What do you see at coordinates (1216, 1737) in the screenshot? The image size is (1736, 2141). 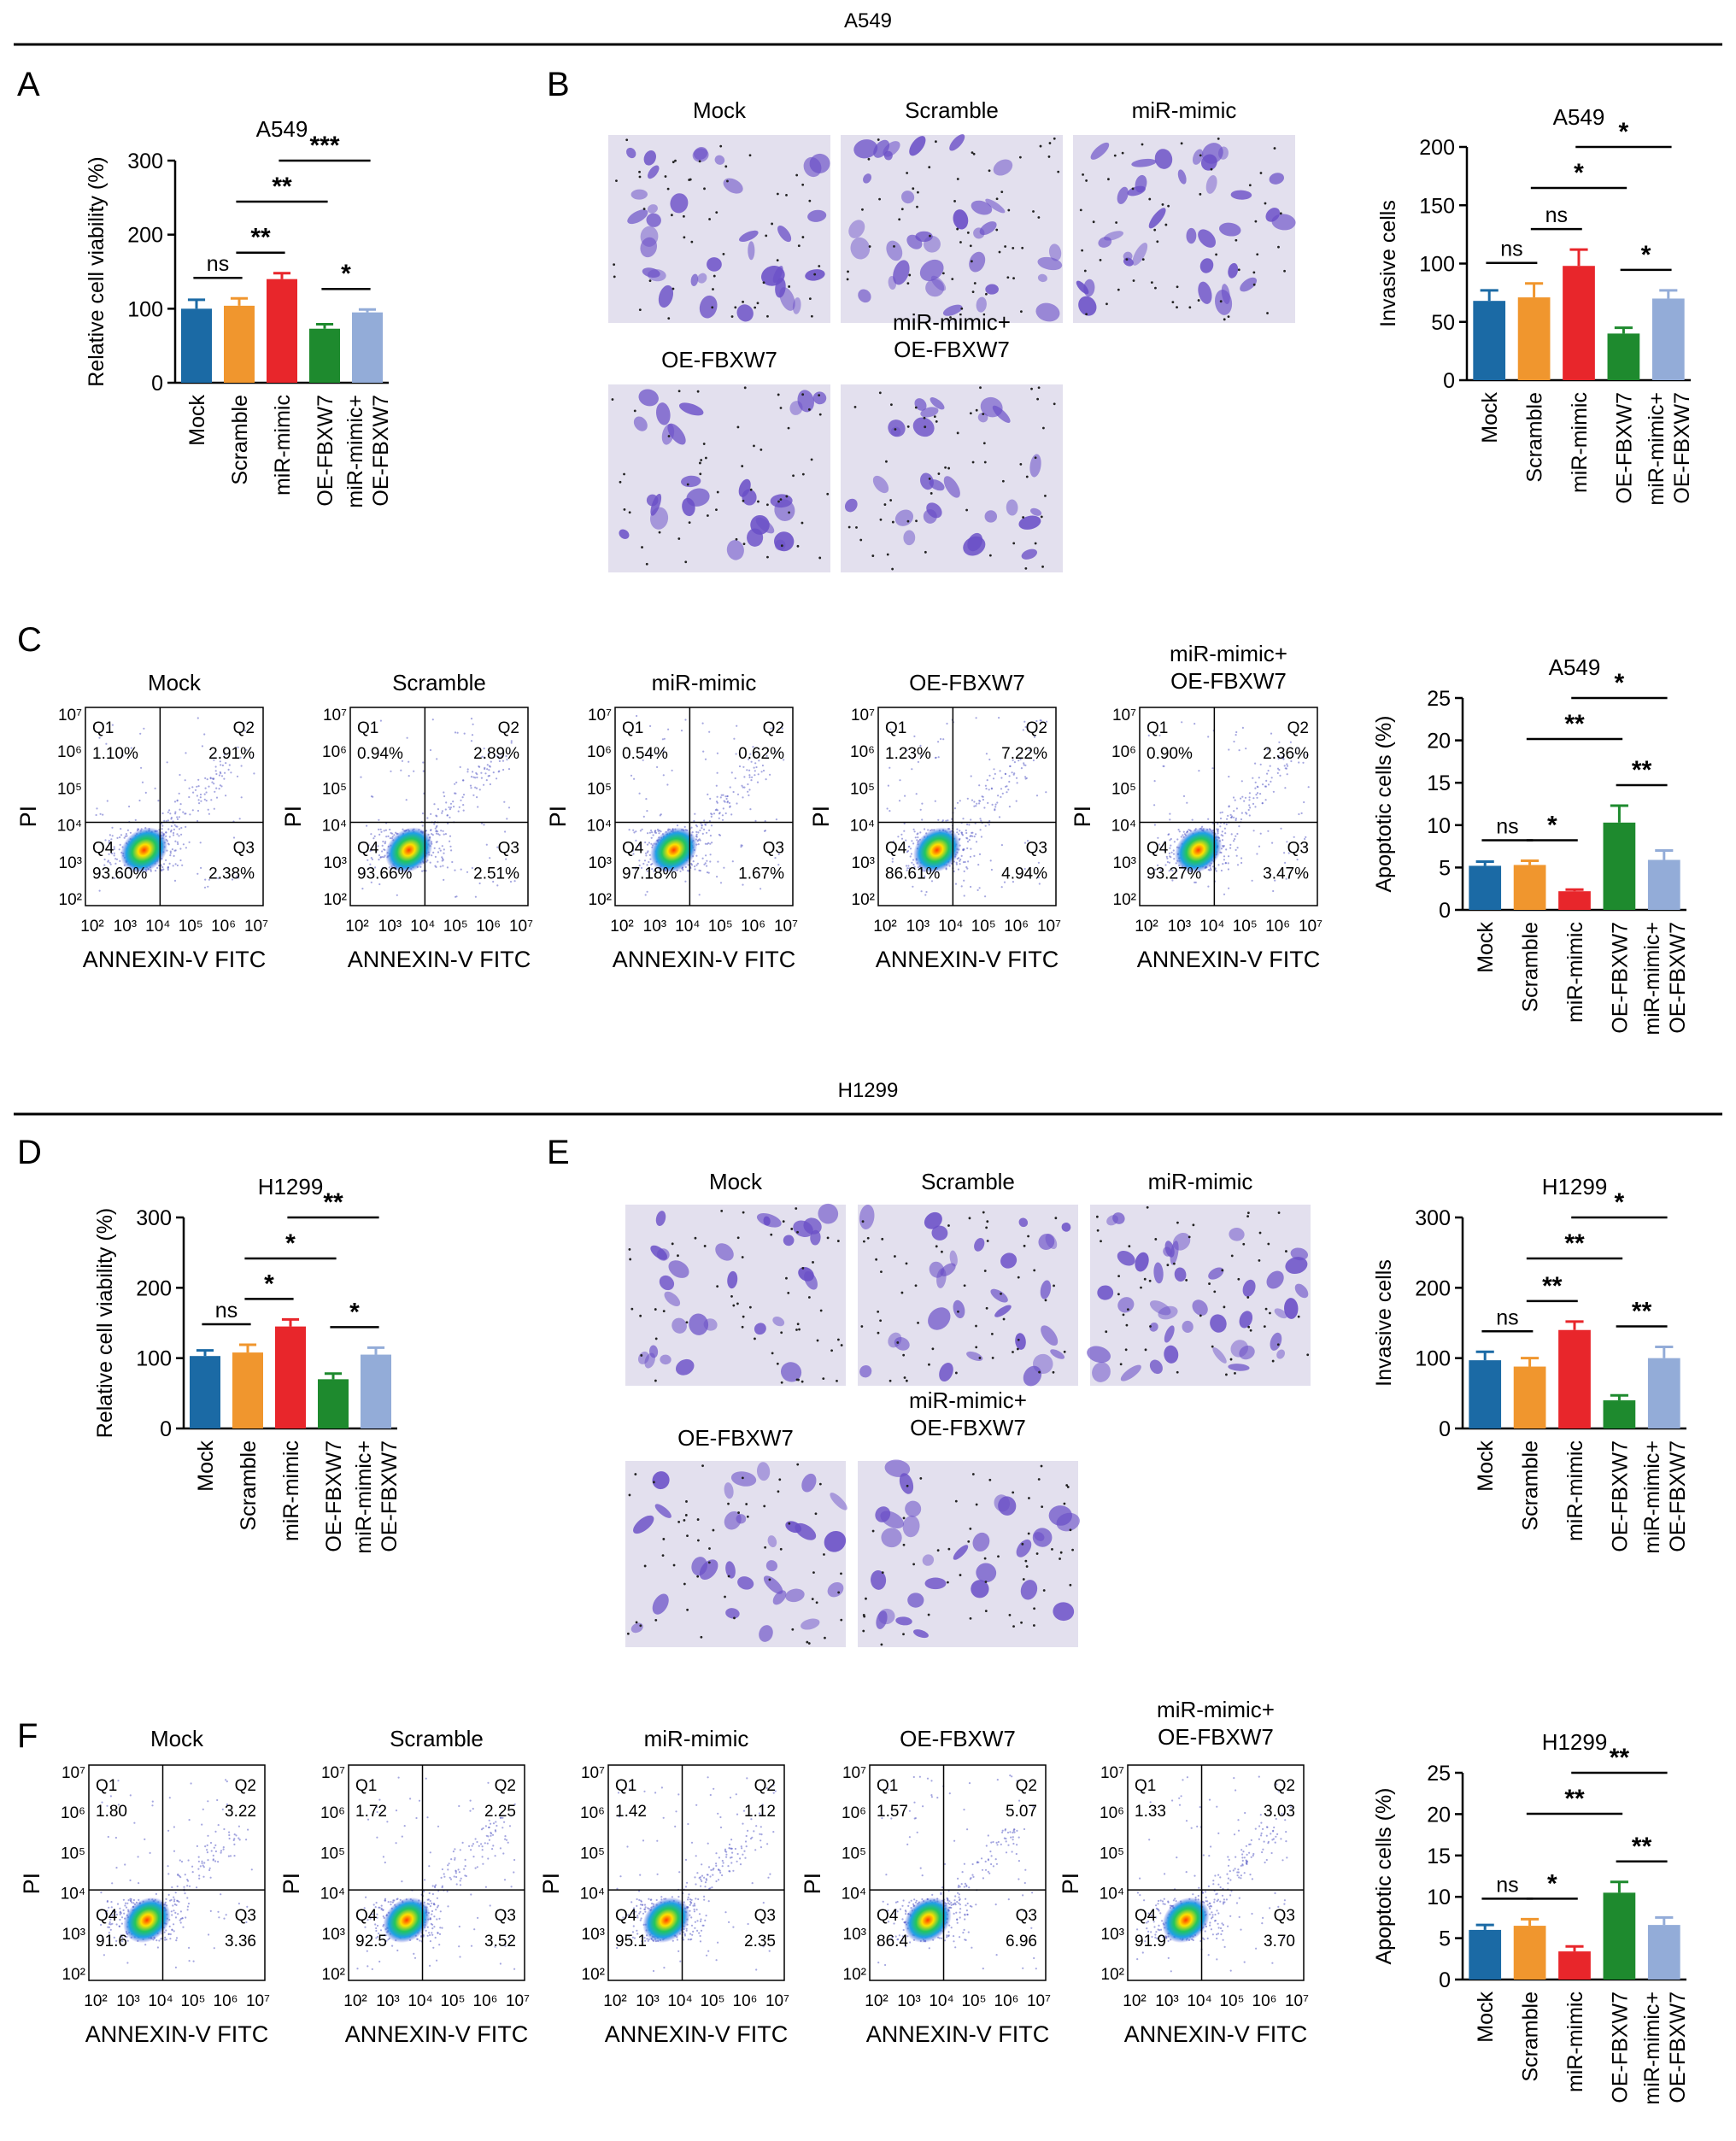 I see `flow-plot-title: OE-FBXW7` at bounding box center [1216, 1737].